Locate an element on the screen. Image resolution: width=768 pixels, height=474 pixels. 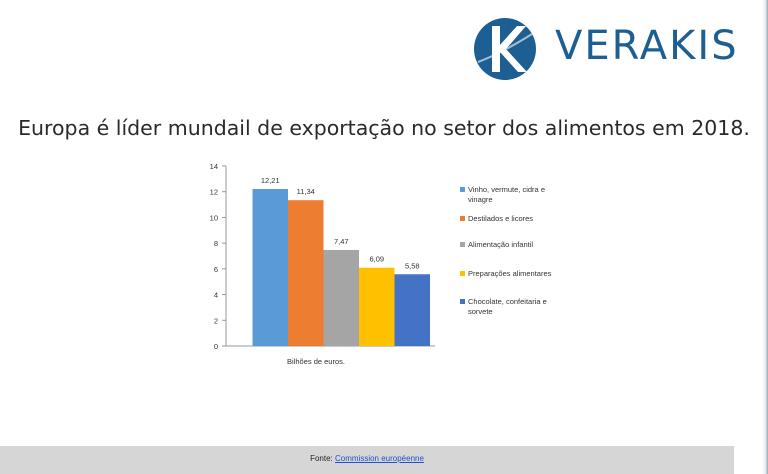
source-prefix: Fonte: is located at coordinates (322, 458).